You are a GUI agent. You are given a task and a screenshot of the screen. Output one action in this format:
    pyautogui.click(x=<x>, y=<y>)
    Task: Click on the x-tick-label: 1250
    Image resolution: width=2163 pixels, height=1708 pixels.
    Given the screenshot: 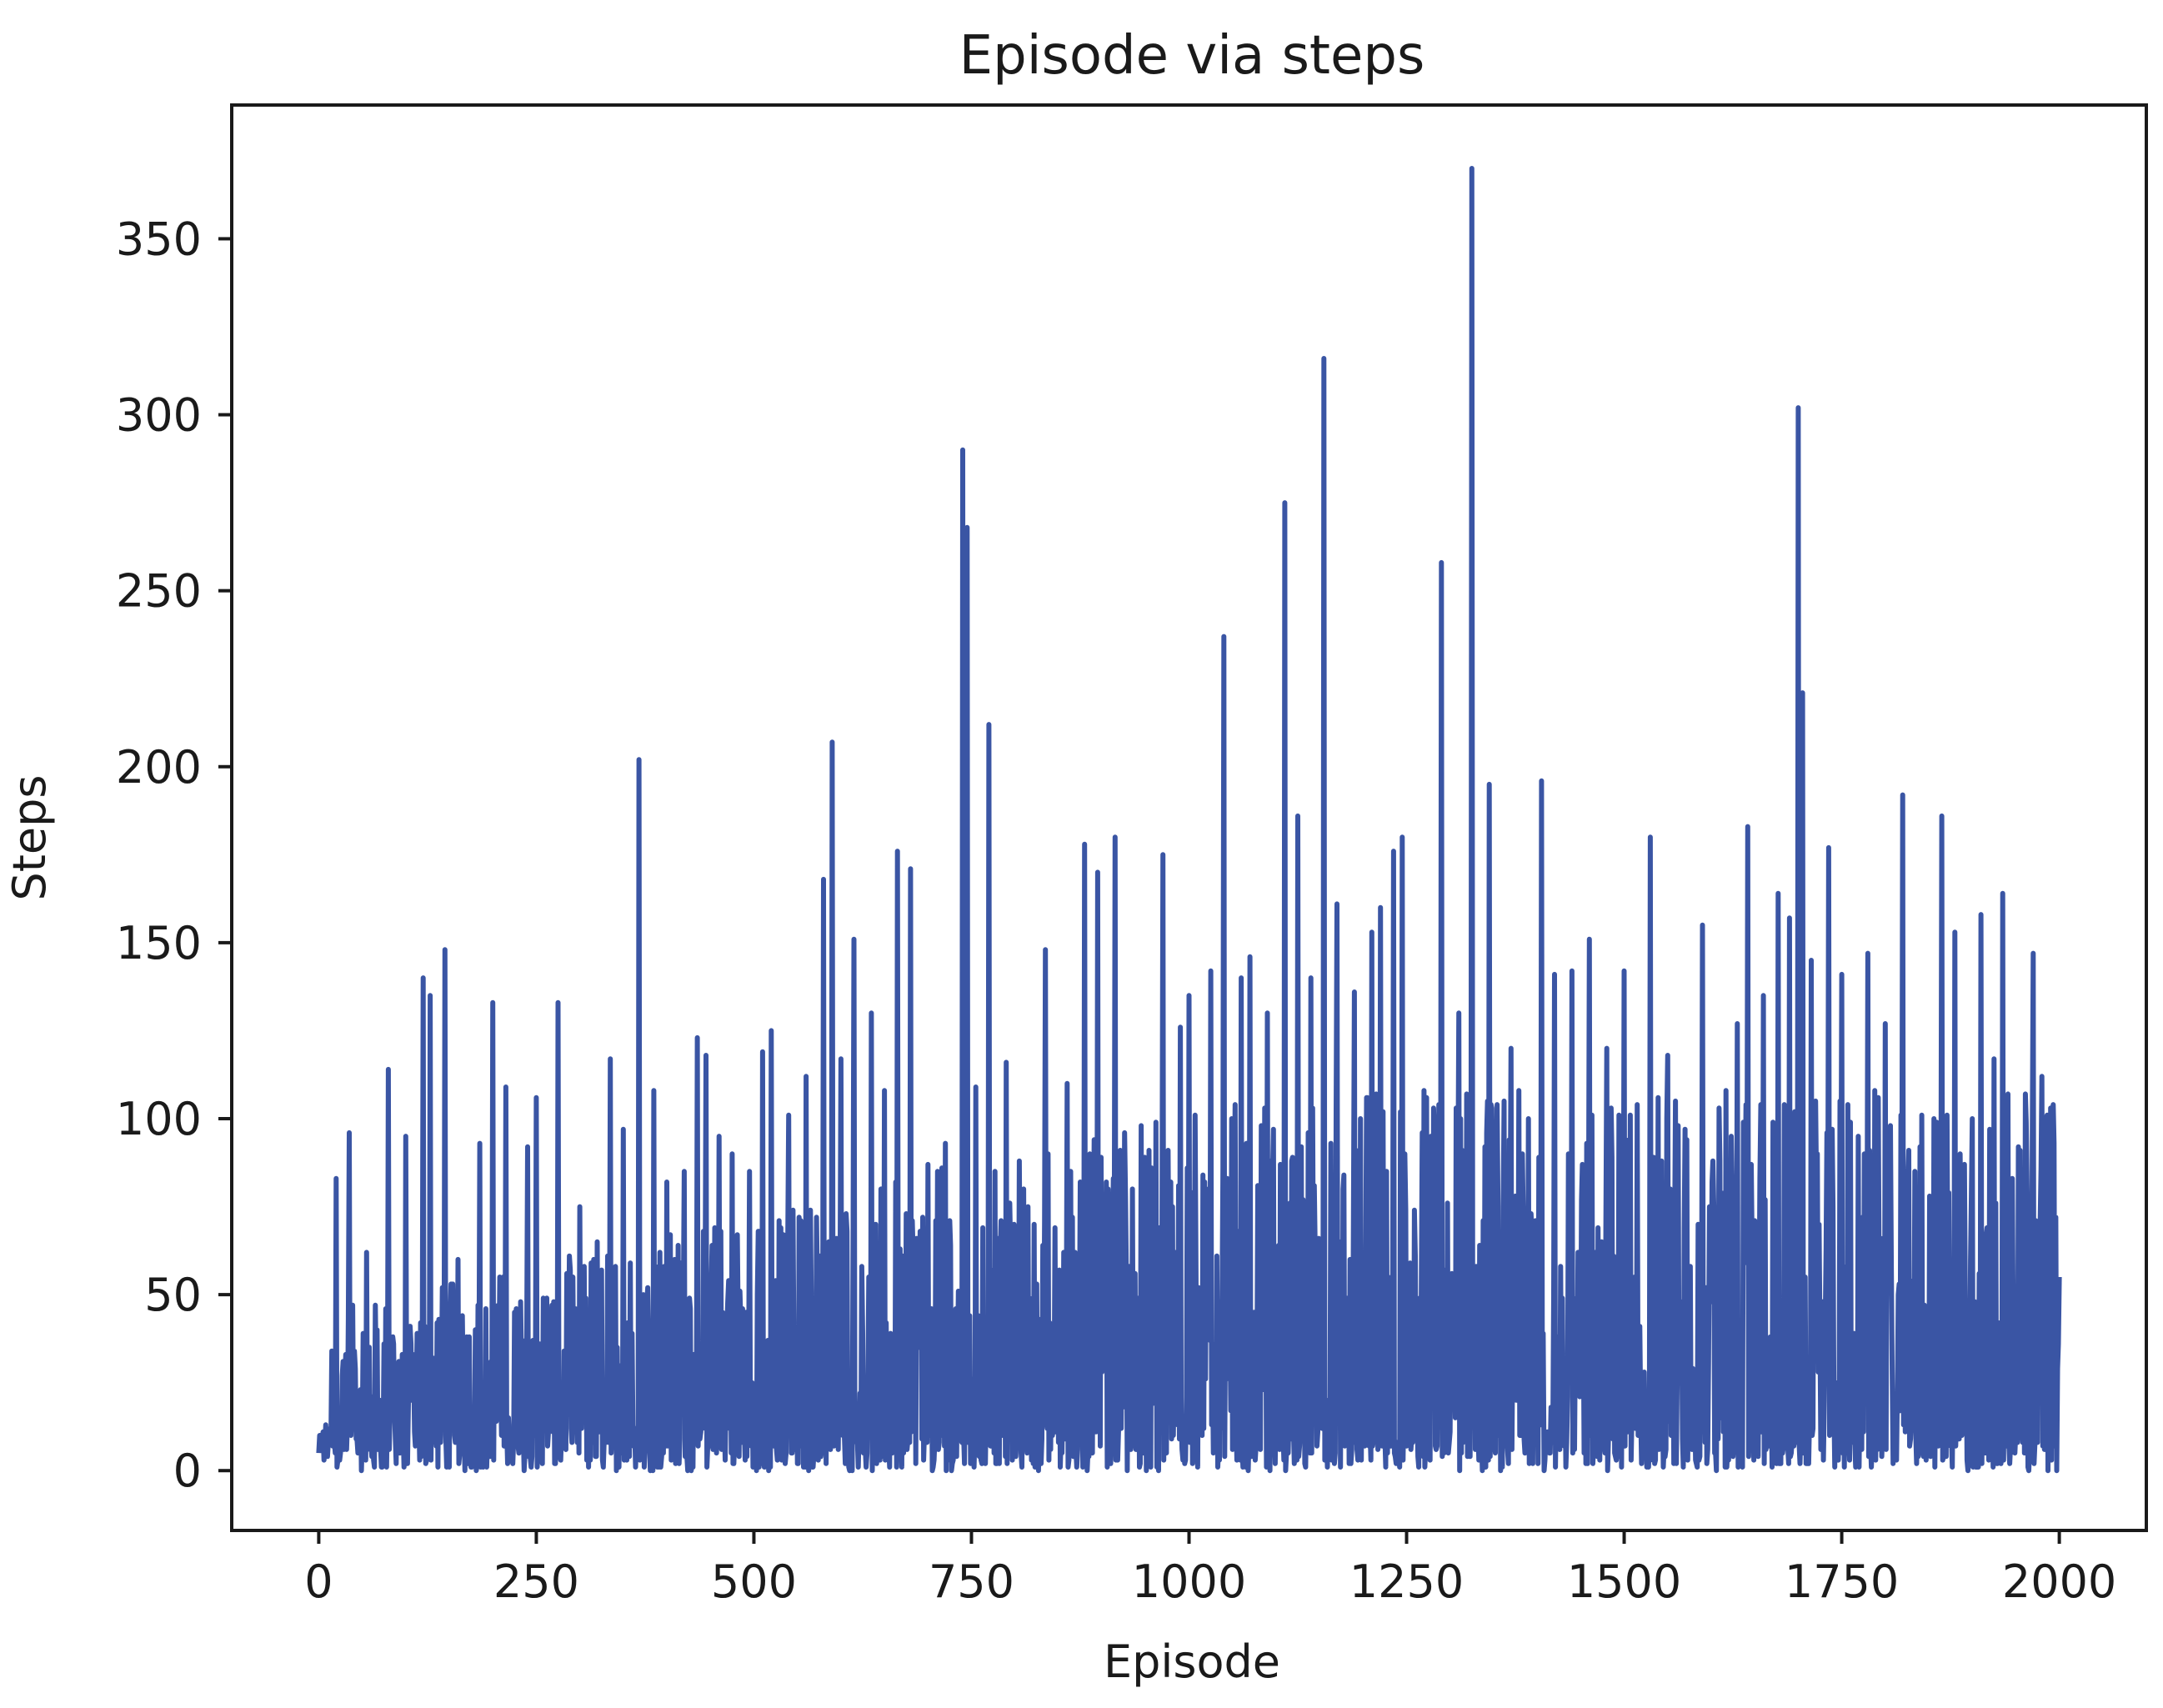 What is the action you would take?
    pyautogui.click(x=1406, y=1582)
    